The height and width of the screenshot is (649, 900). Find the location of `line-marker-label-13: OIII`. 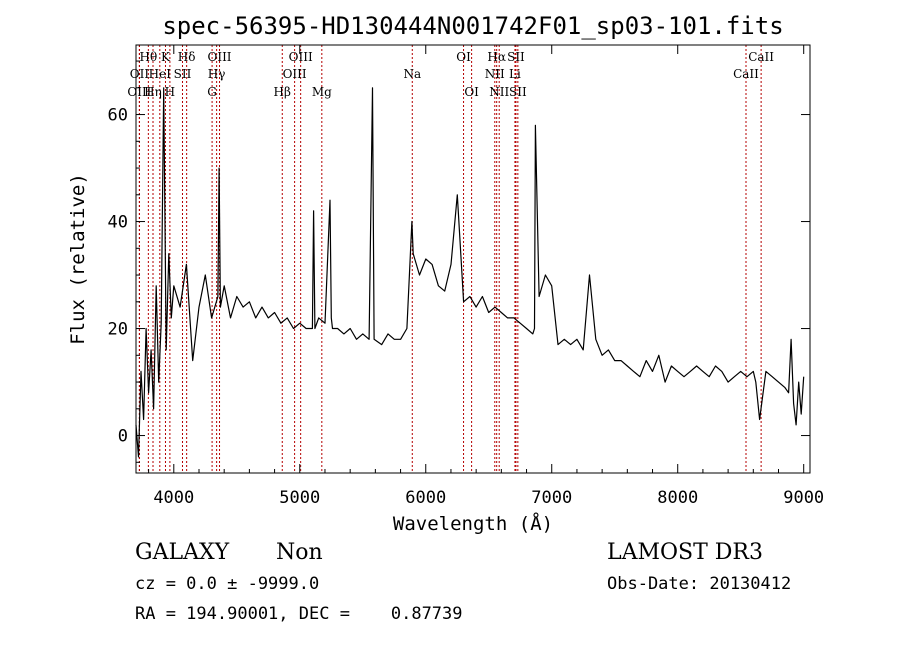

line-marker-label-13: OIII is located at coordinates (295, 74).